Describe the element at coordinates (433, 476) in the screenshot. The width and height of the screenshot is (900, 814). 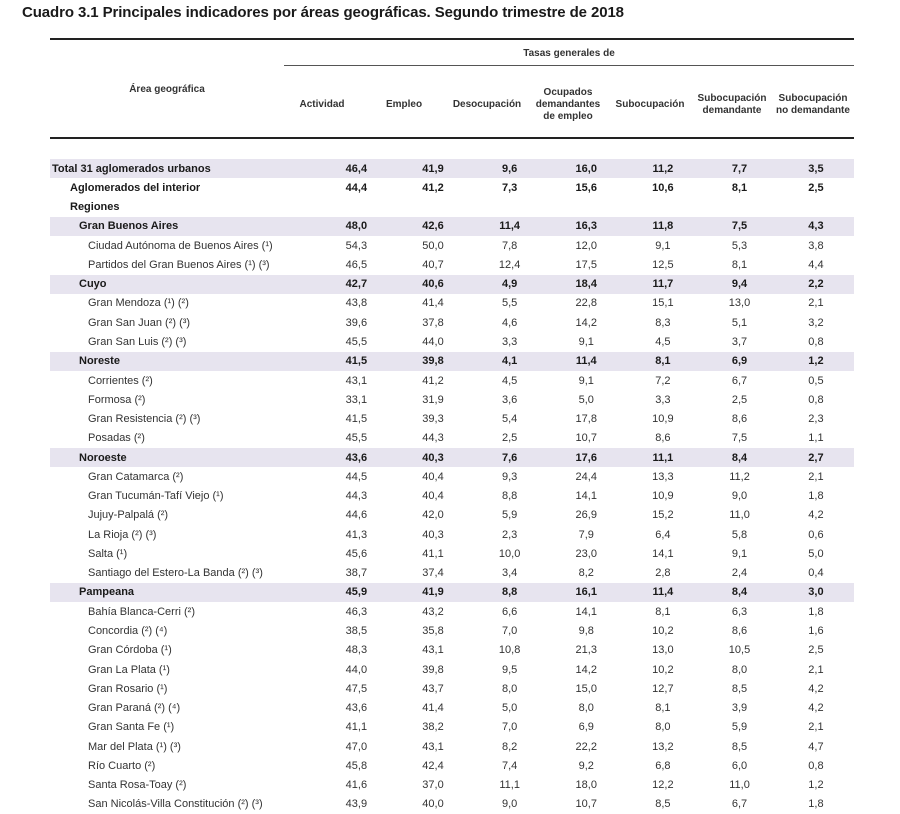
I see `row-value: 40,4` at that location.